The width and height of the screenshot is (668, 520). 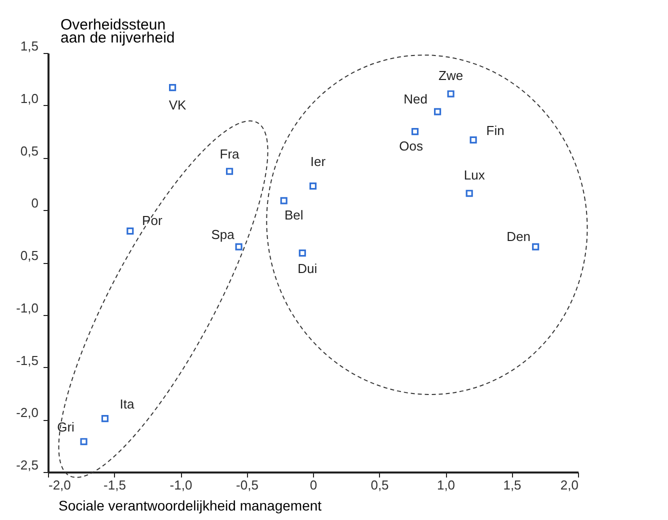 What do you see at coordinates (223, 234) in the screenshot?
I see `annotation: Spa` at bounding box center [223, 234].